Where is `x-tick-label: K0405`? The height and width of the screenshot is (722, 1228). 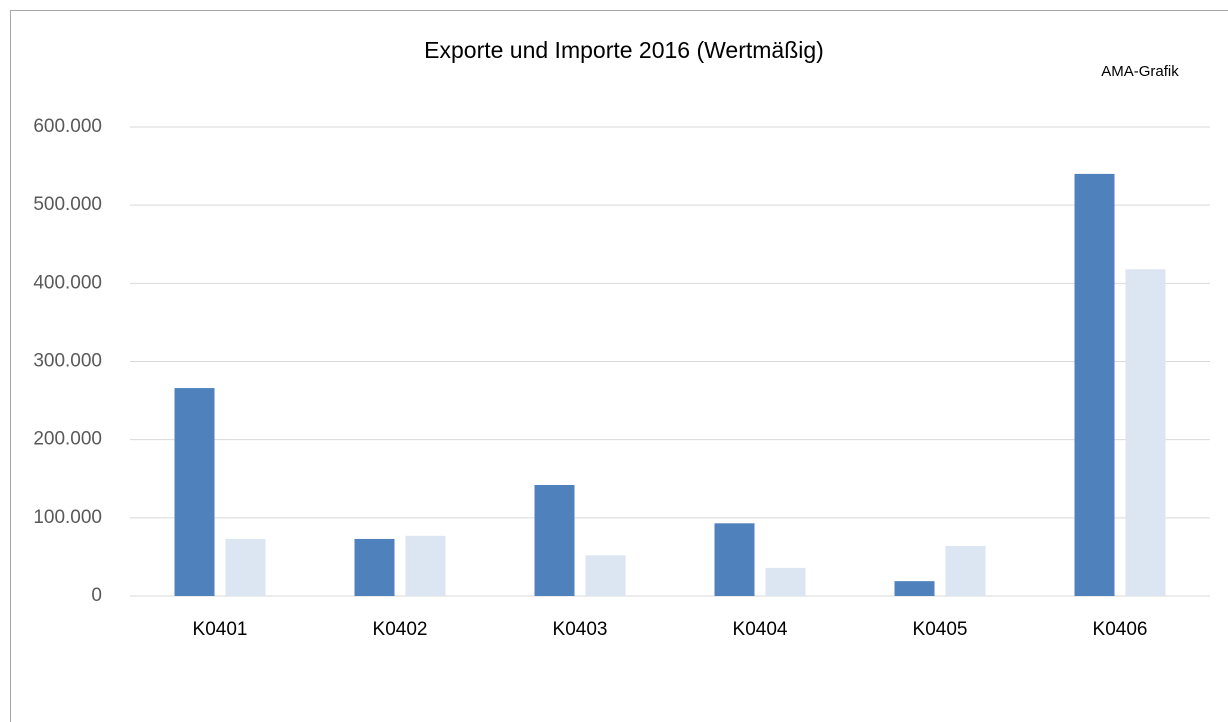 x-tick-label: K0405 is located at coordinates (940, 629).